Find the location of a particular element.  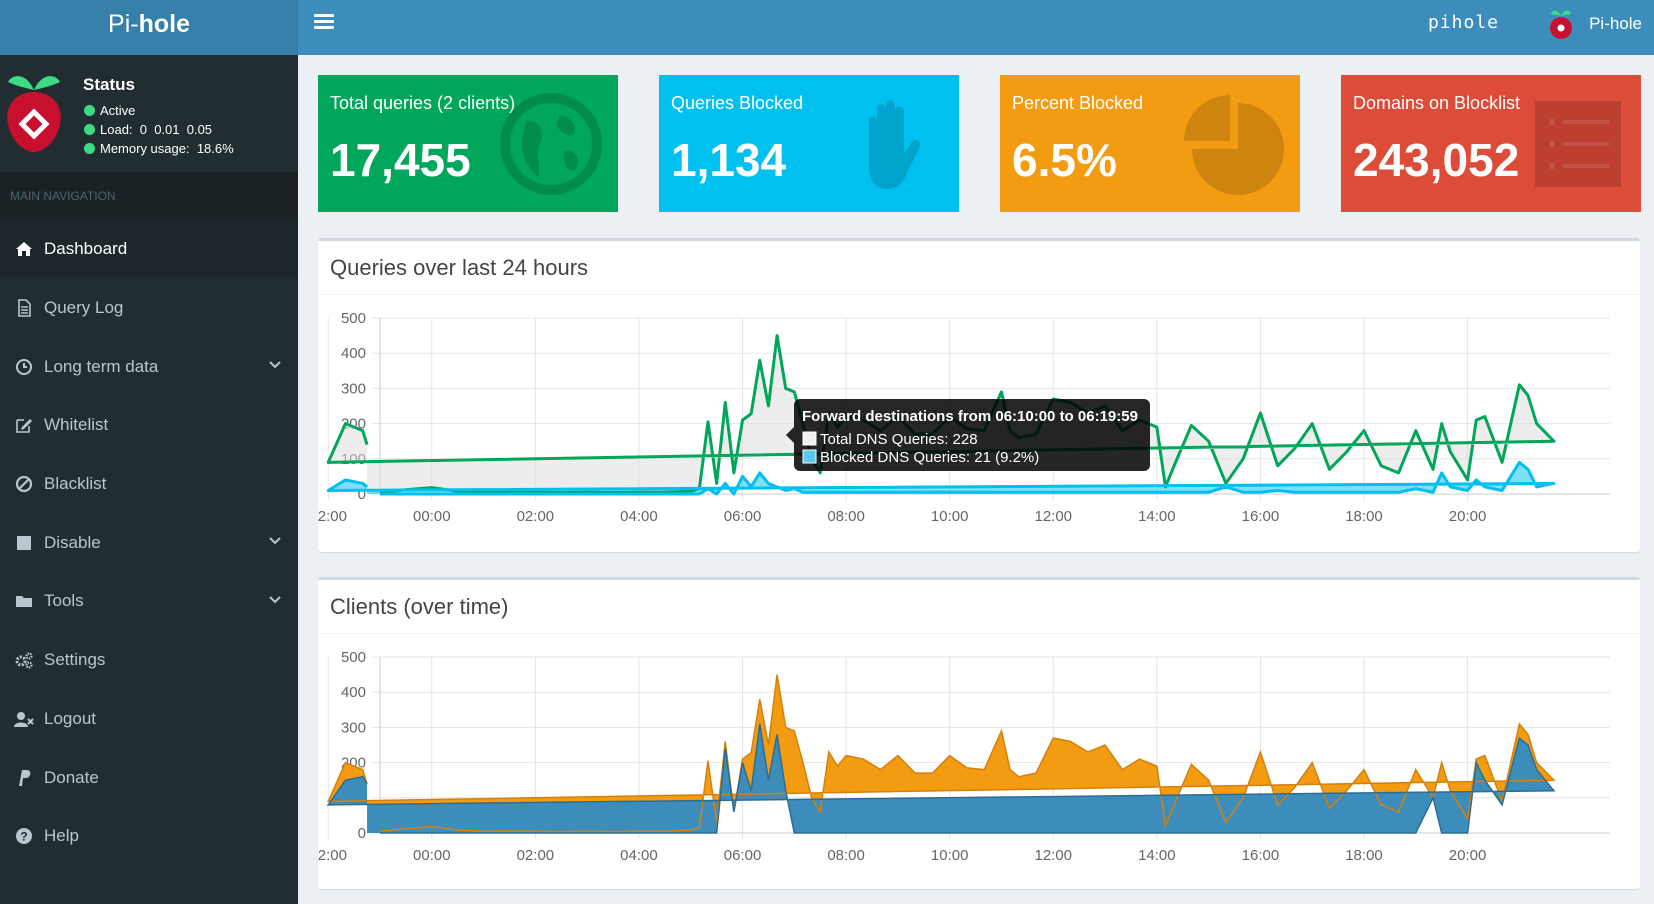

tooltip-caret is located at coordinates (790, 435).